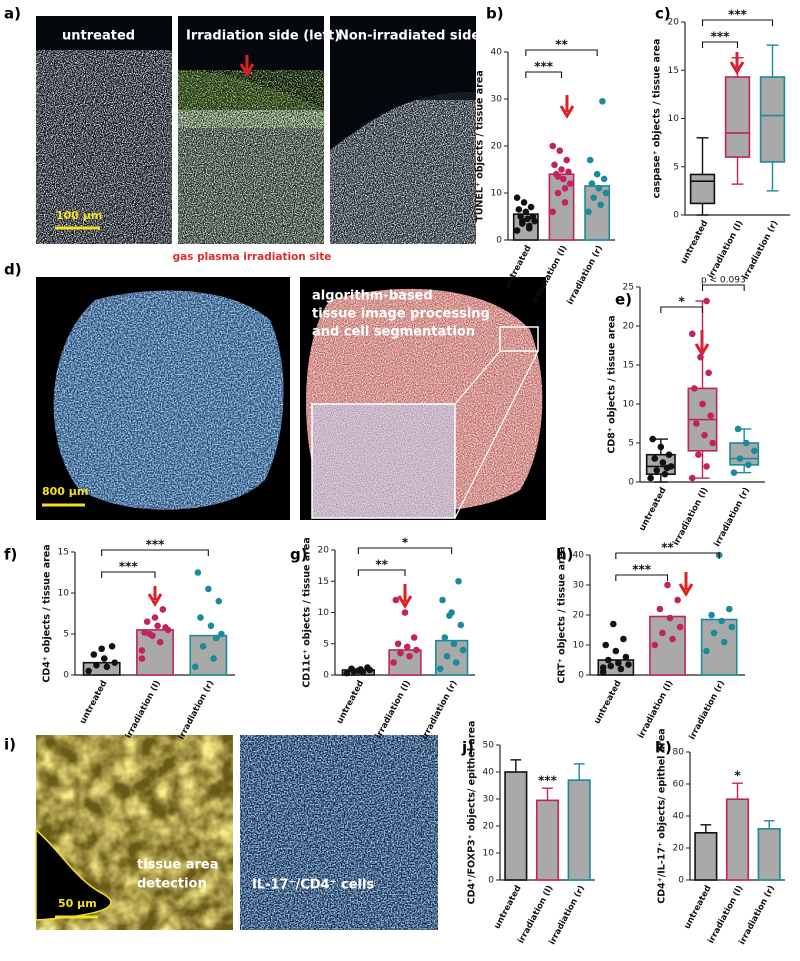 The height and width of the screenshot is (961, 800). What do you see at coordinates (172, 884) in the screenshot?
I see `image-text: detection` at bounding box center [172, 884].